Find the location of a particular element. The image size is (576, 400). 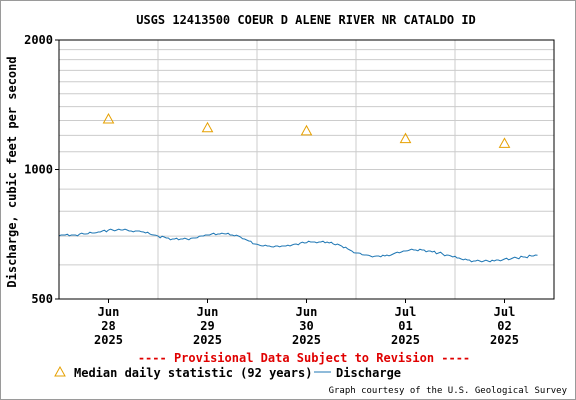

x-tick-label-4-2: 2025 is located at coordinates (504, 340).